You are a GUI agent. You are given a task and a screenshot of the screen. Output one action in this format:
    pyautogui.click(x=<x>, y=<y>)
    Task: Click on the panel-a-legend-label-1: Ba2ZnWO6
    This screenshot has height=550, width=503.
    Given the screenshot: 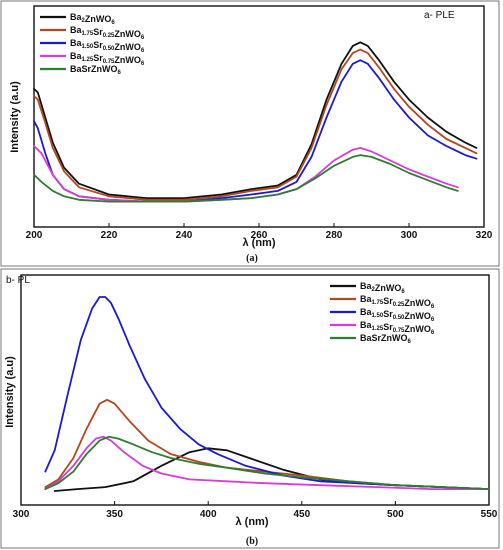 What is the action you would take?
    pyautogui.click(x=92, y=19)
    